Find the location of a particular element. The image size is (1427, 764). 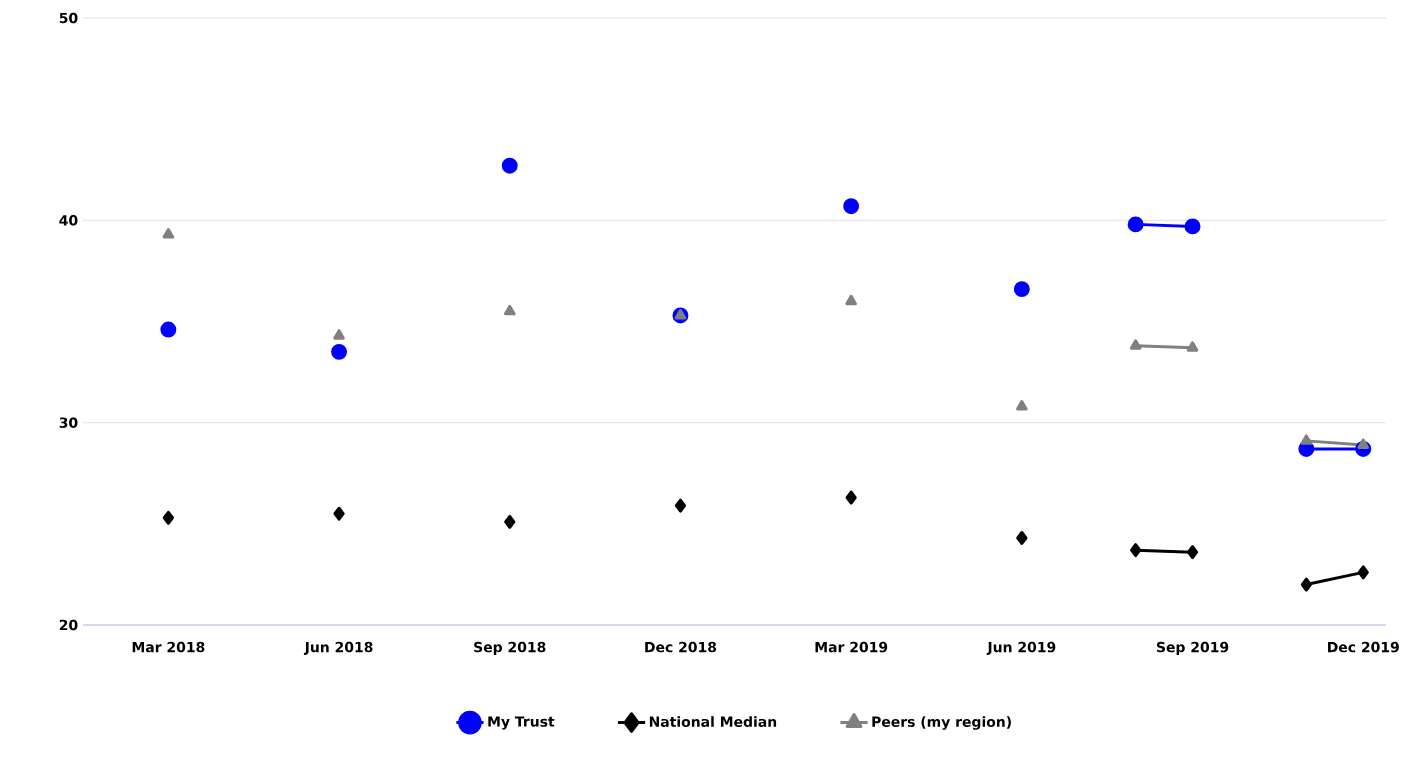

y-tick-label: 50 is located at coordinates (68, 18).